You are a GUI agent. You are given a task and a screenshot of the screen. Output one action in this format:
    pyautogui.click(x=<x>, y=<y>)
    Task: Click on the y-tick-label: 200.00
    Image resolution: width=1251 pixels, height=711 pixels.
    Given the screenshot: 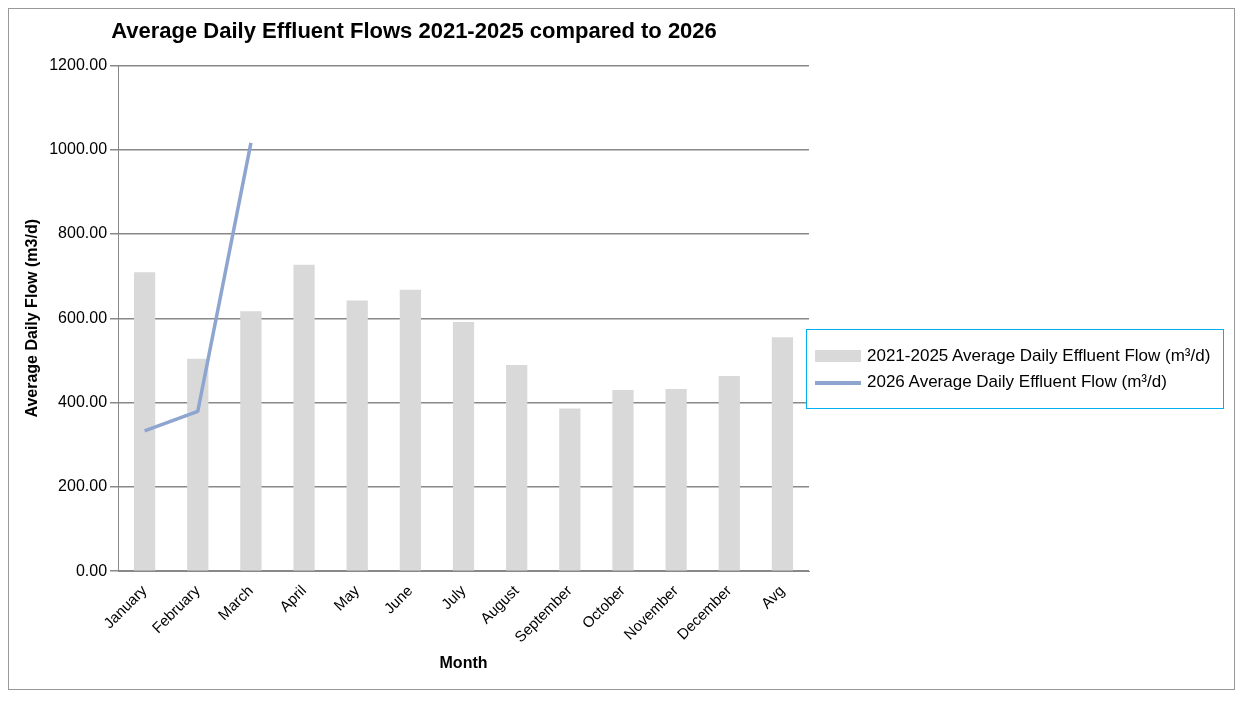 What is the action you would take?
    pyautogui.click(x=83, y=486)
    